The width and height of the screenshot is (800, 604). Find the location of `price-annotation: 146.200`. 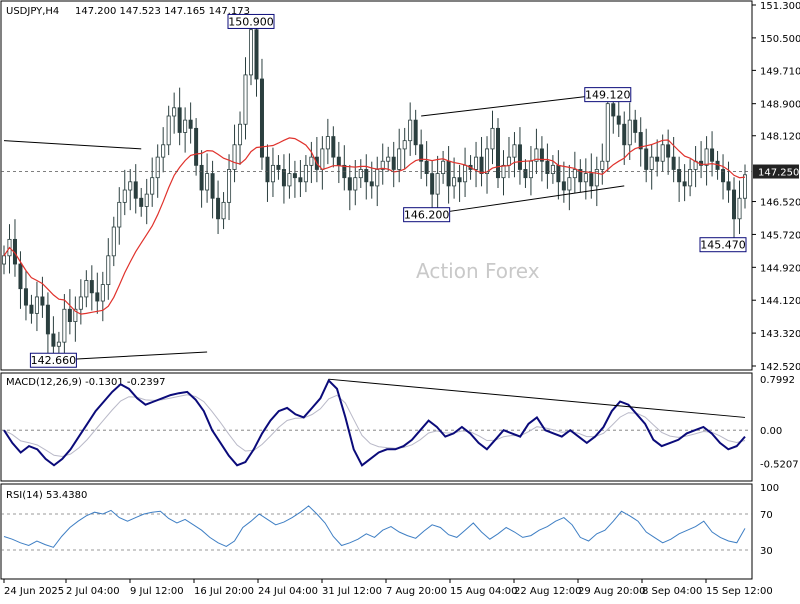

price-annotation: 146.200 is located at coordinates (427, 215).